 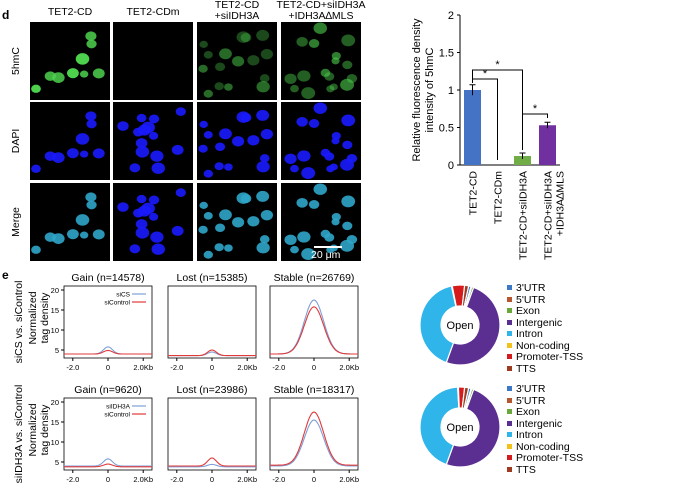 What do you see at coordinates (497, 65) in the screenshot?
I see `significance-star: *` at bounding box center [497, 65].